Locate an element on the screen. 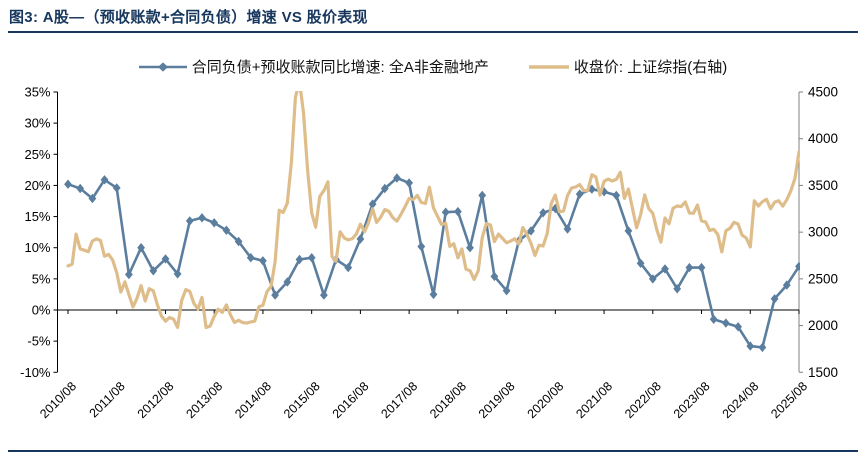 This screenshot has width=866, height=458. tan-line-icon is located at coordinates (548, 66).